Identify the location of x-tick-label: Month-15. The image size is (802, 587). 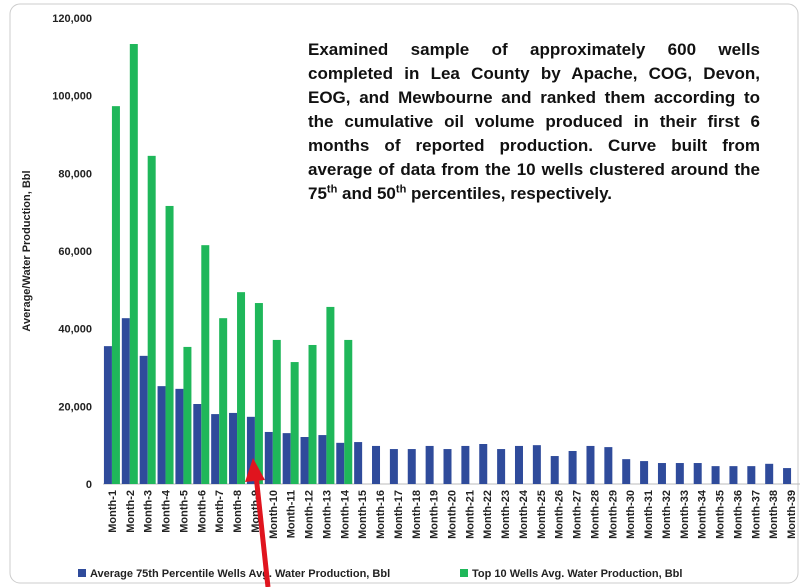
(363, 514).